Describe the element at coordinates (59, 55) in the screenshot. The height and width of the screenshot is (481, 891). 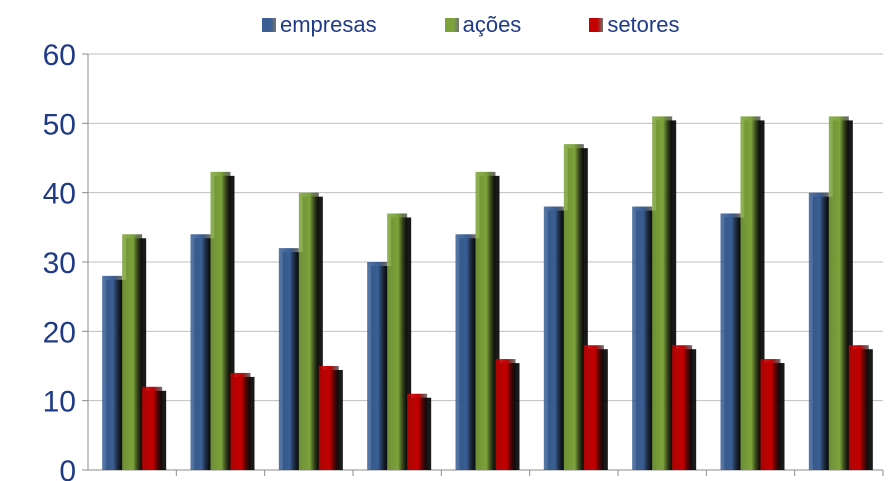
I see `y-tick-label: 60` at that location.